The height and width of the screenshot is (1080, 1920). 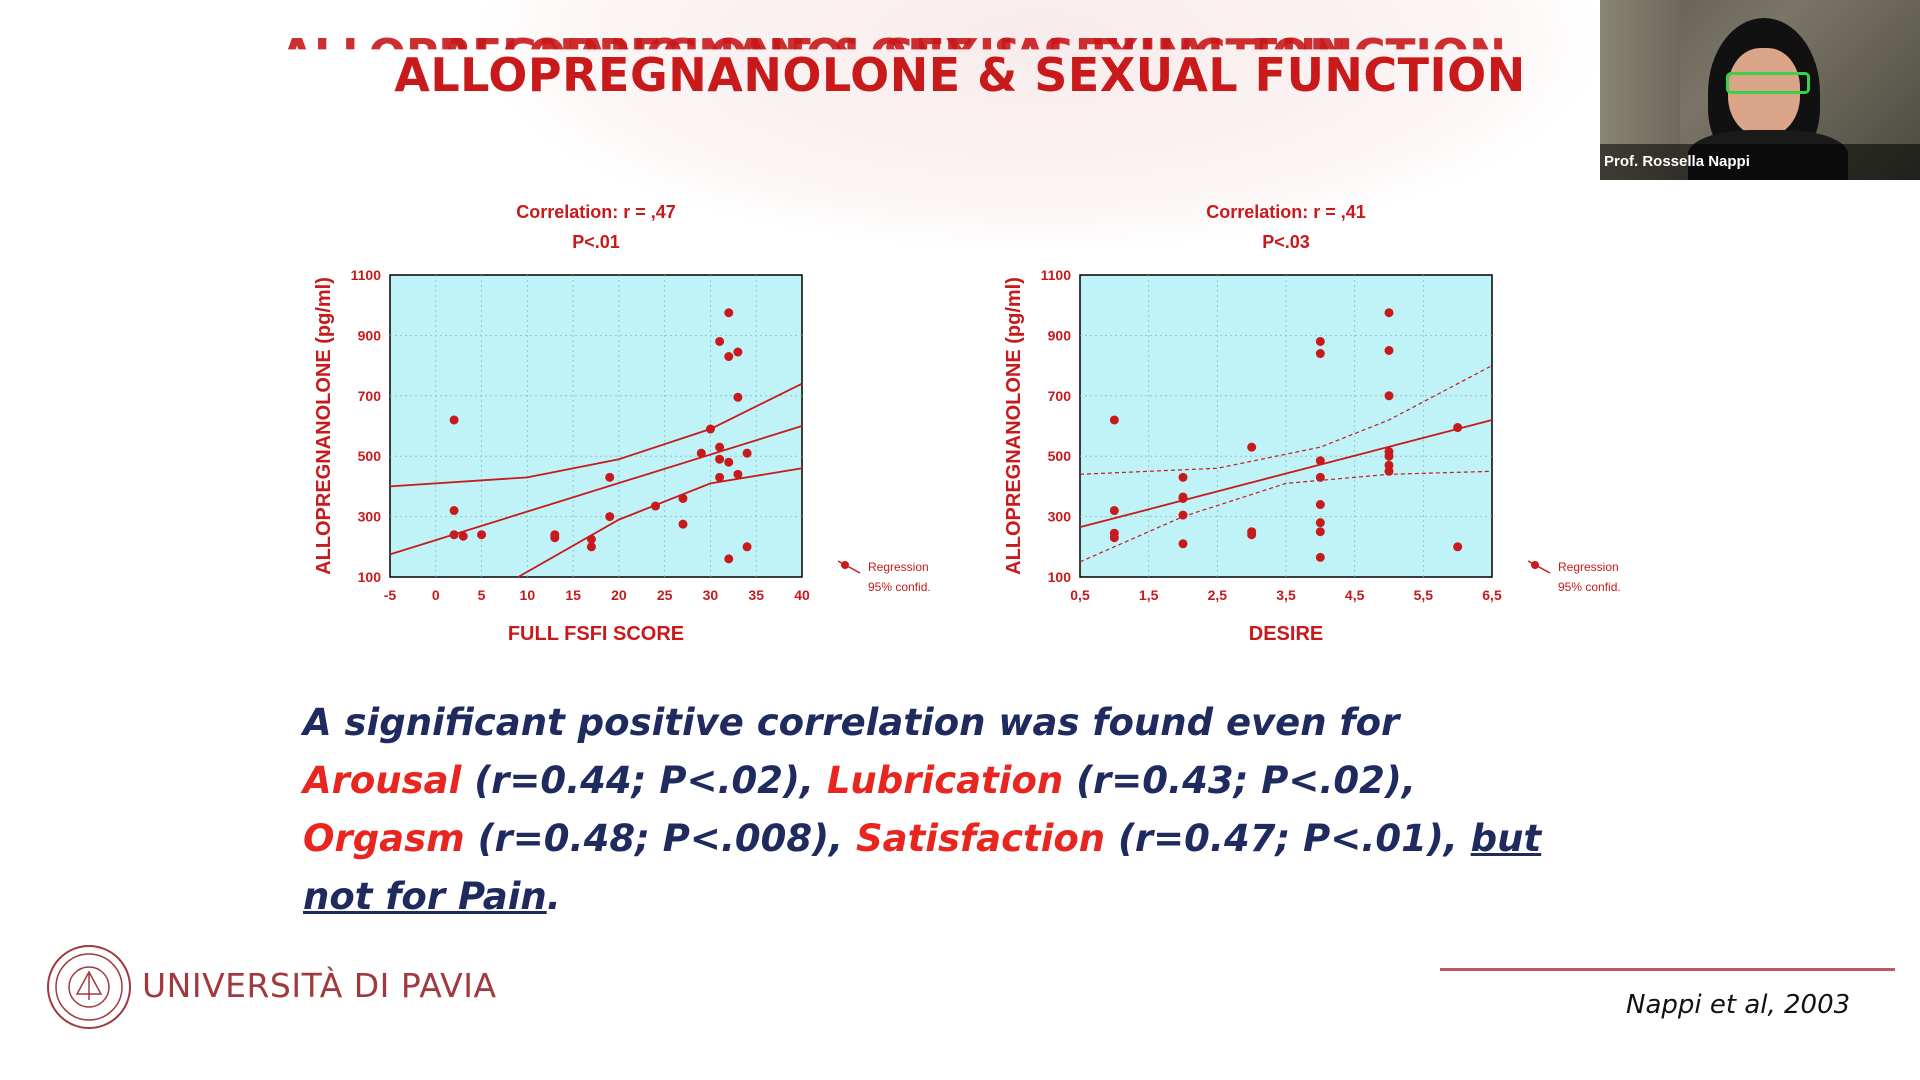 I want to click on x-tick-label: 15, so click(x=573, y=595).